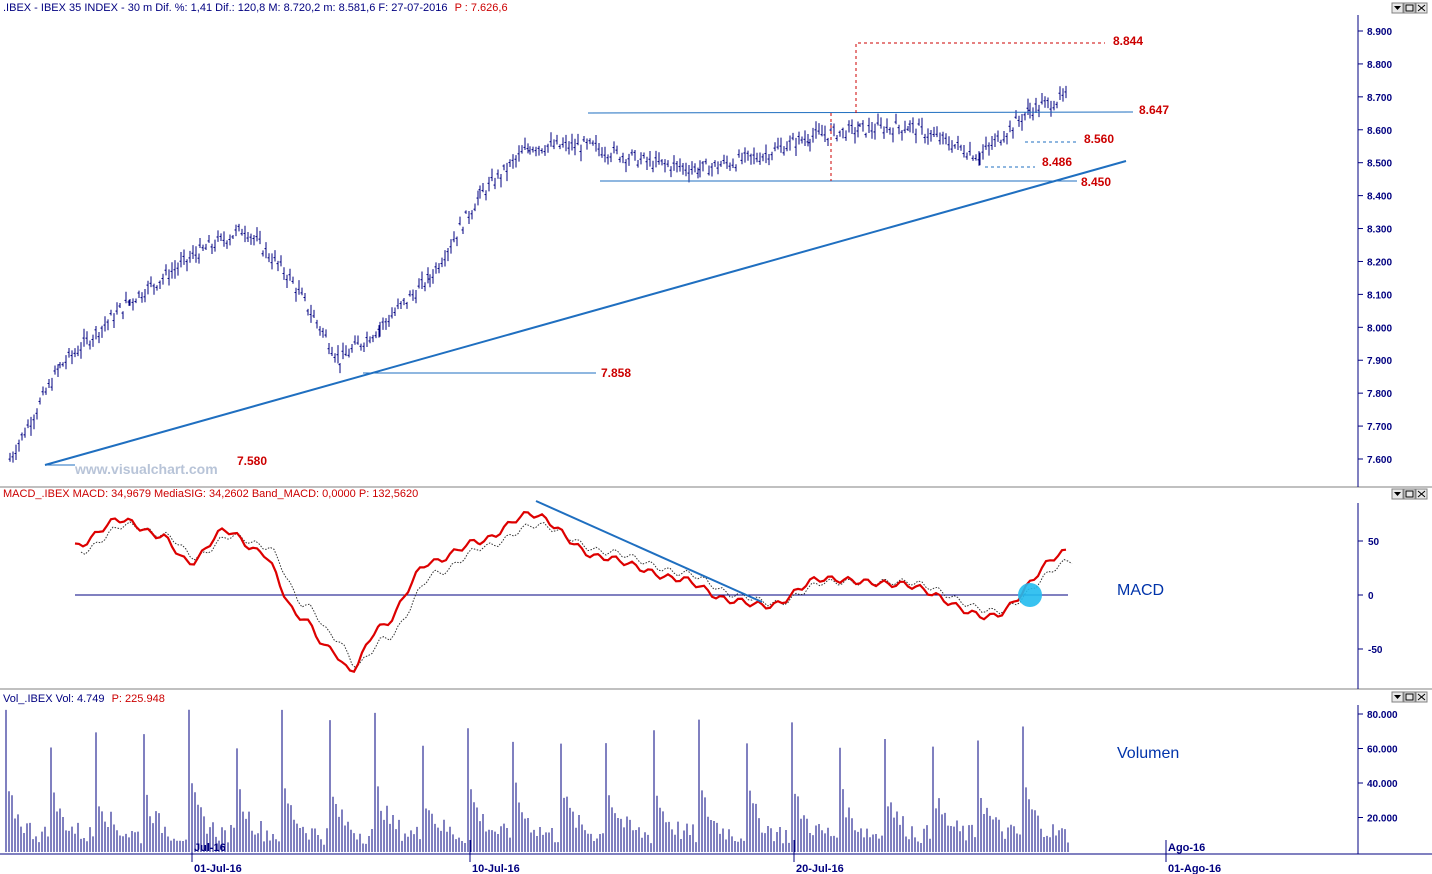 This screenshot has height=874, width=1432. What do you see at coordinates (1382, 819) in the screenshot?
I see `volume-y-tick-label: 20.000` at bounding box center [1382, 819].